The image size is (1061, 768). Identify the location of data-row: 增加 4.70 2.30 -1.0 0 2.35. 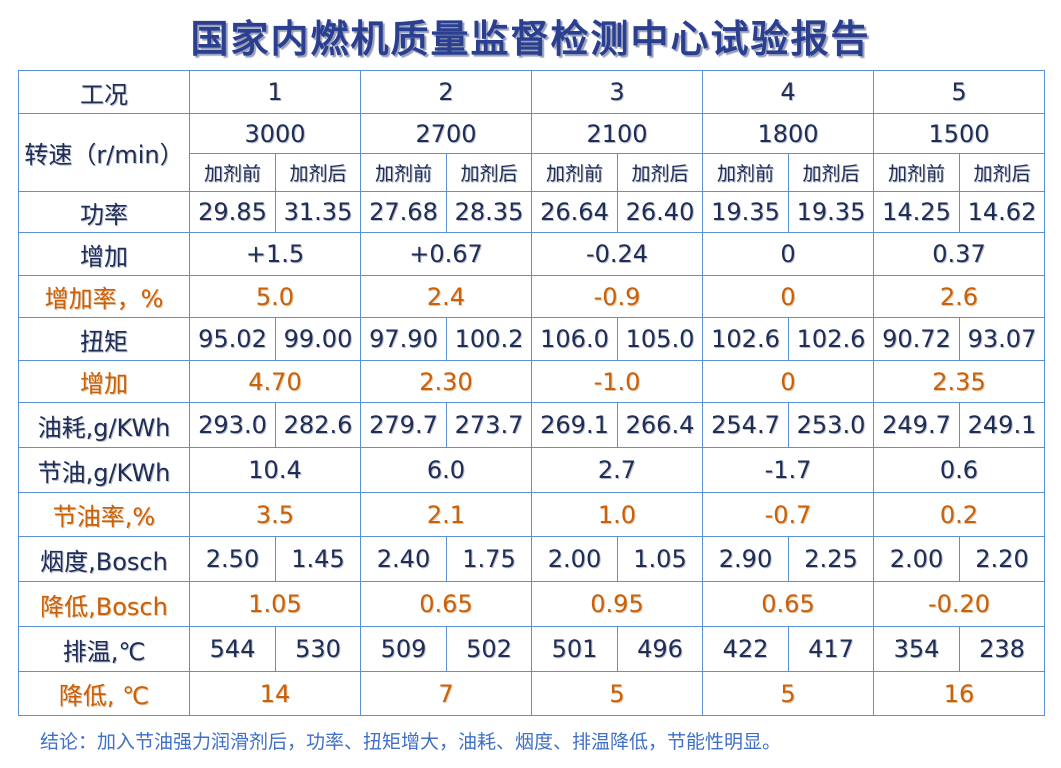
(531, 381).